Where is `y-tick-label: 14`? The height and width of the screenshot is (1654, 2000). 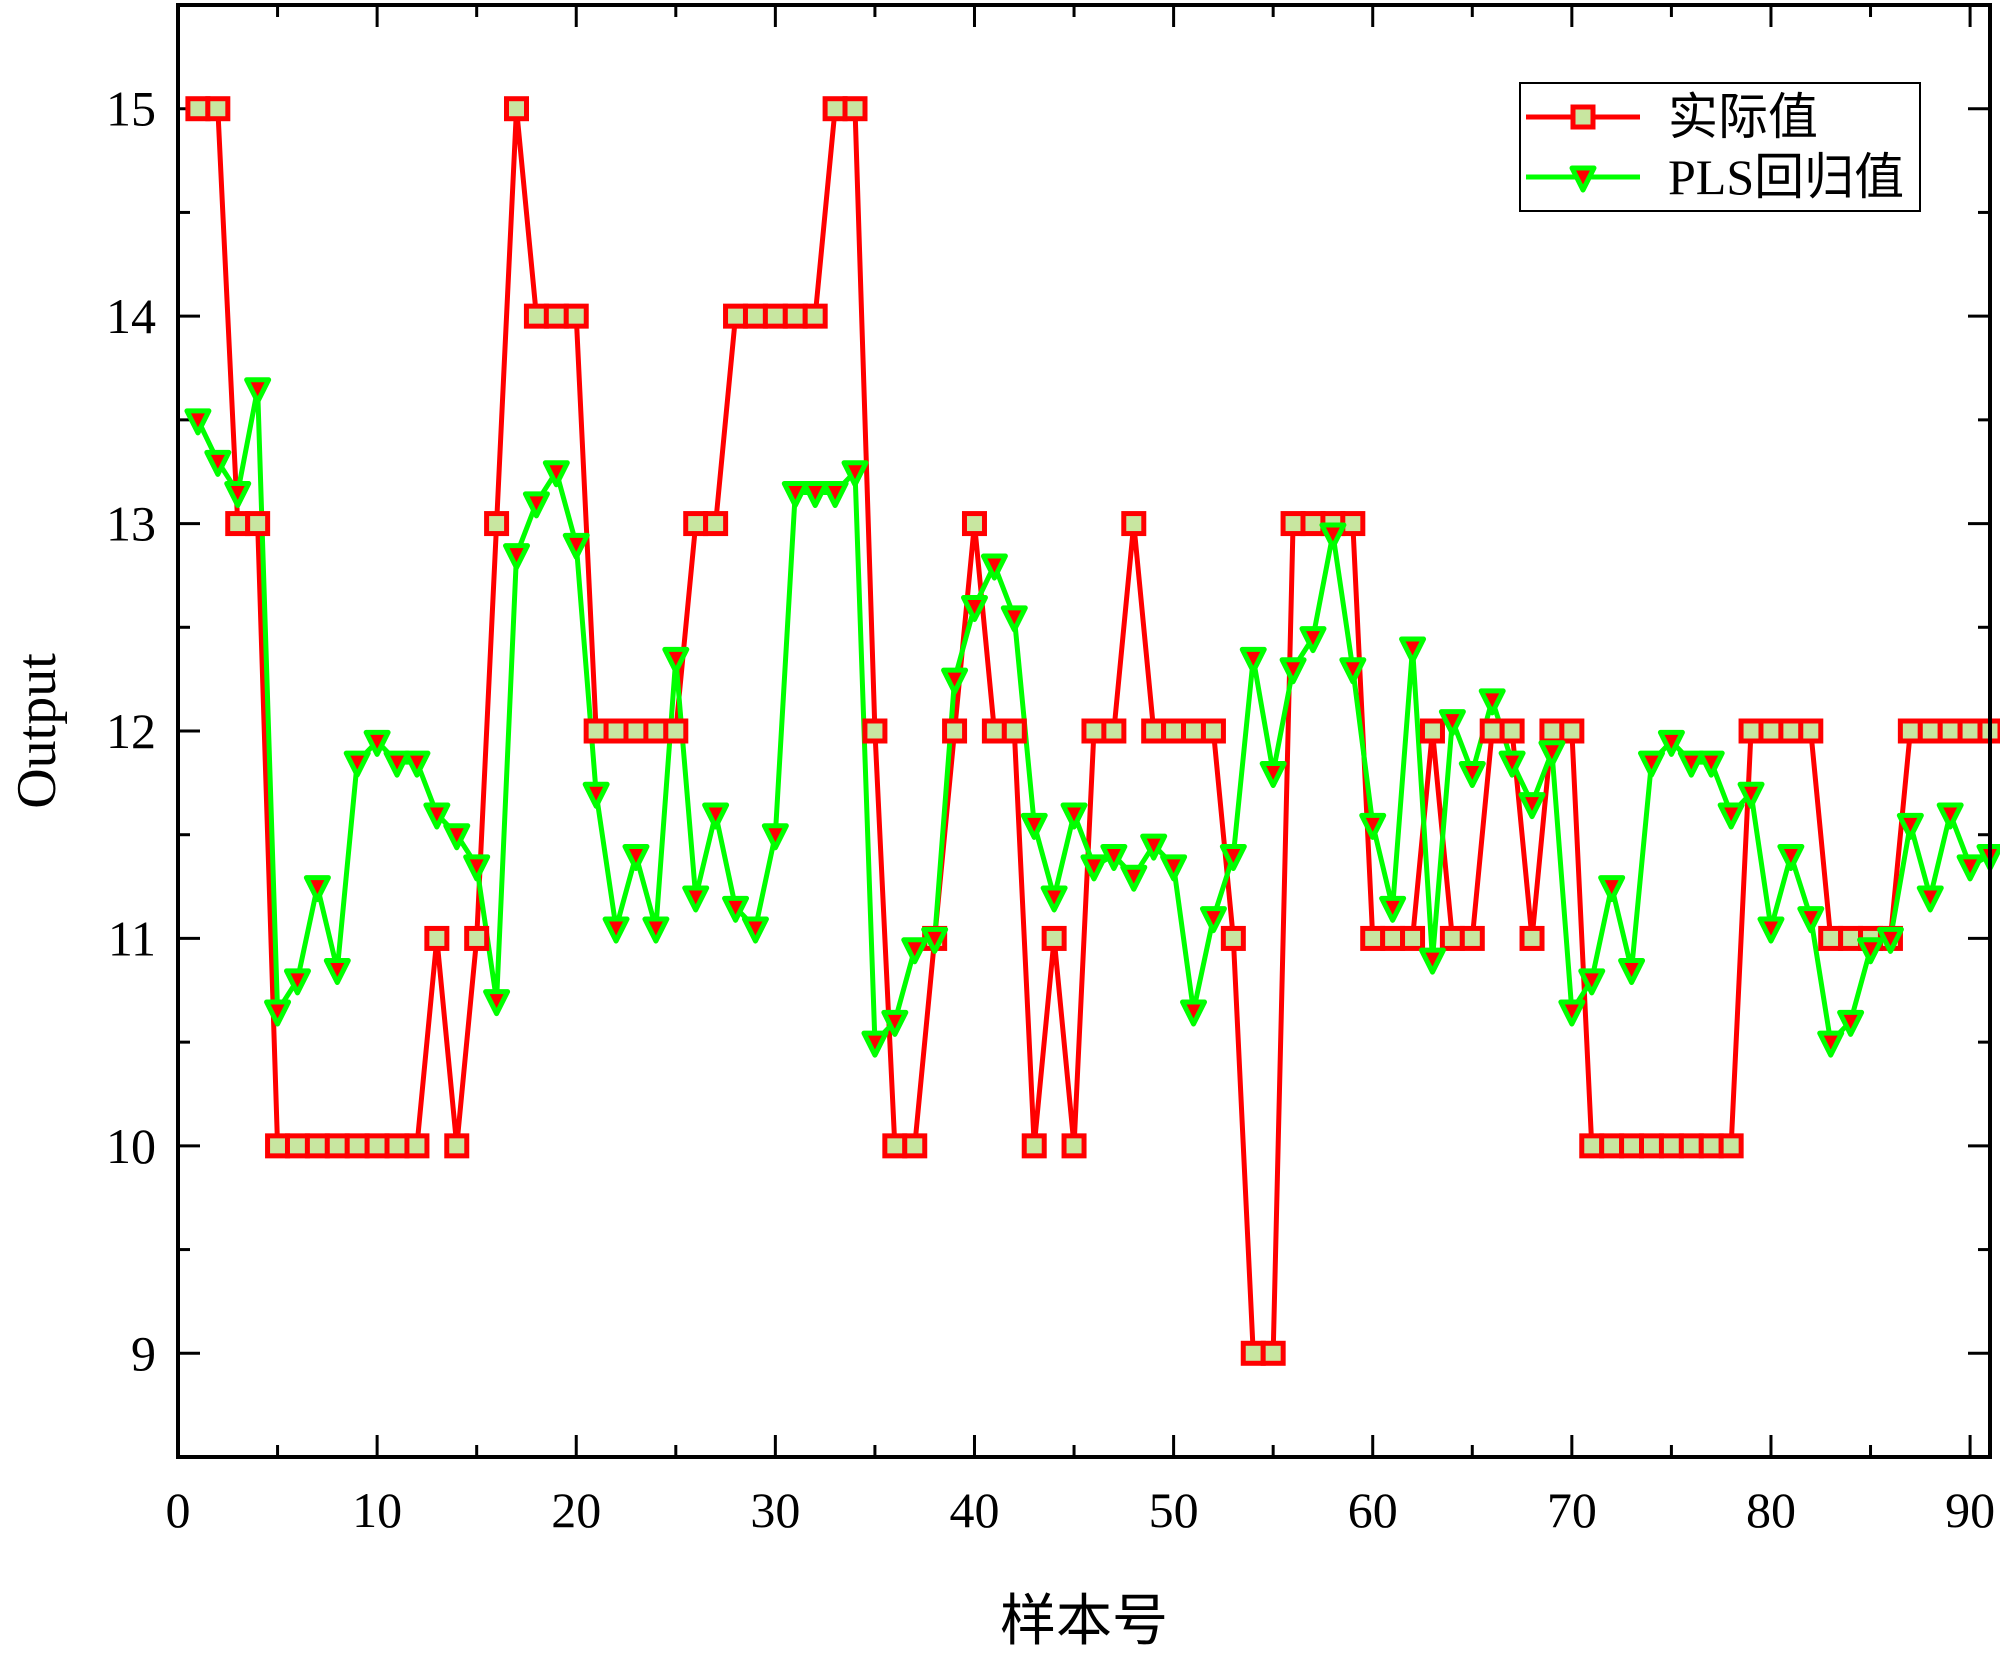 y-tick-label: 14 is located at coordinates (131, 316).